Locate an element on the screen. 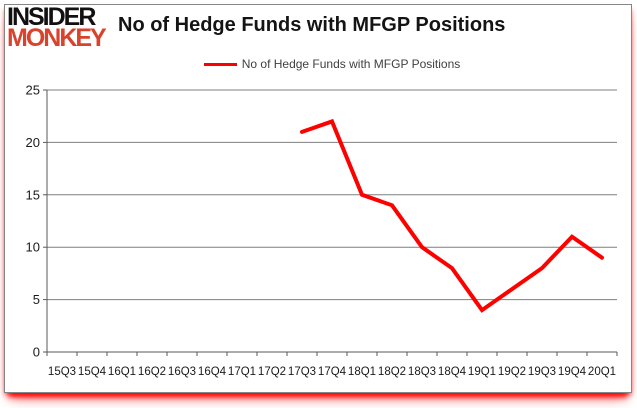  x-tick-label: 18Q3 is located at coordinates (422, 372).